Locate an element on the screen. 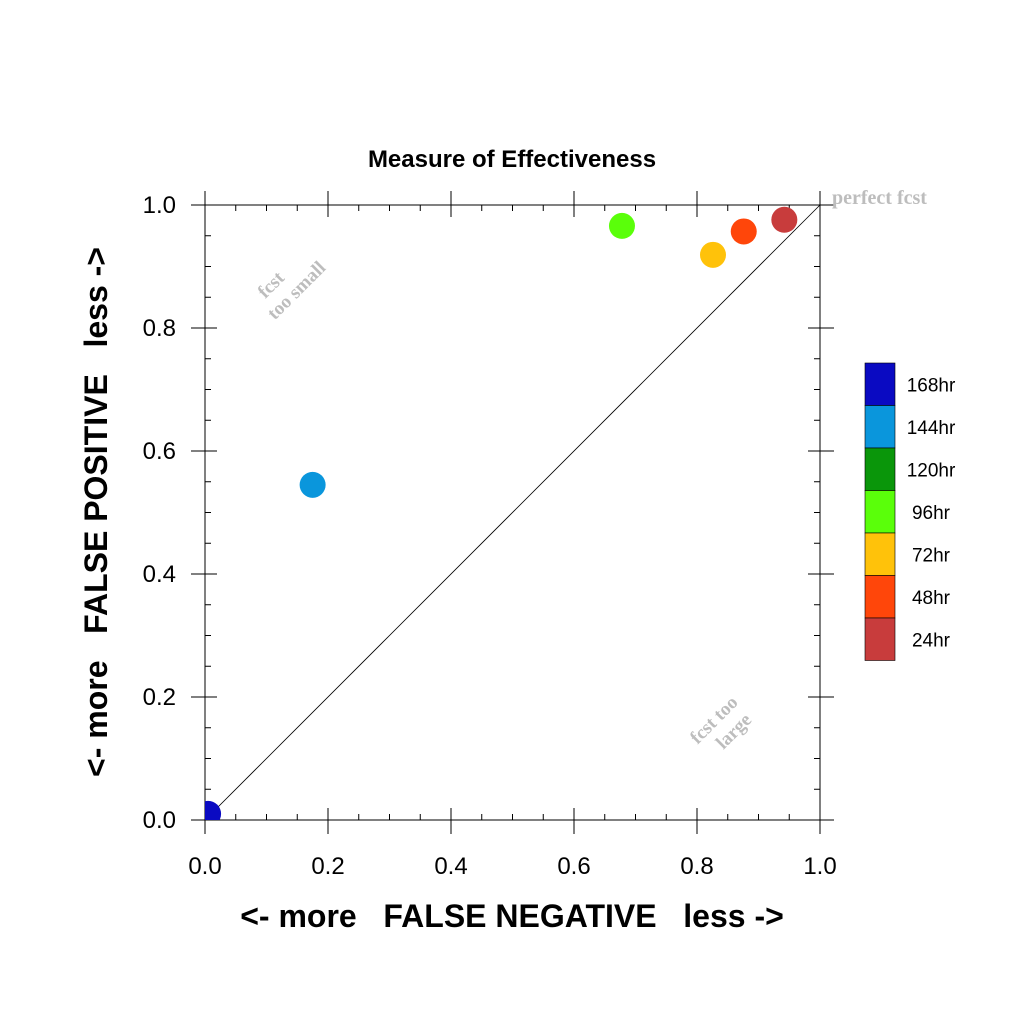 The height and width of the screenshot is (1024, 1024). annotation-fcst-too-large: fcst too large is located at coordinates (721, 722).